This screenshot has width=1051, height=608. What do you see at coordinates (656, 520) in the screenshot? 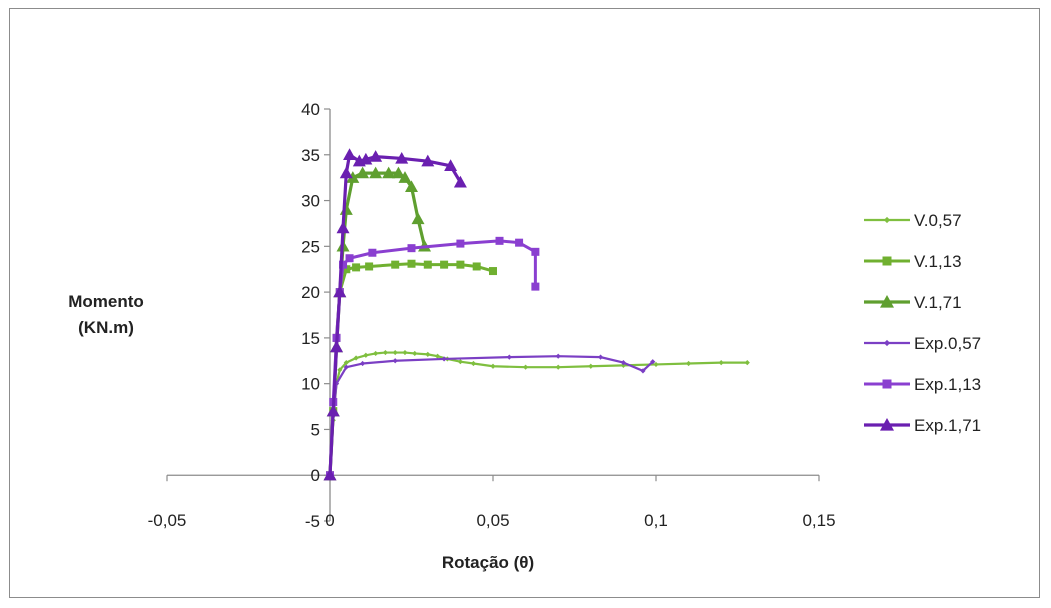
I see `x-tick-label: 0,1` at bounding box center [656, 520].